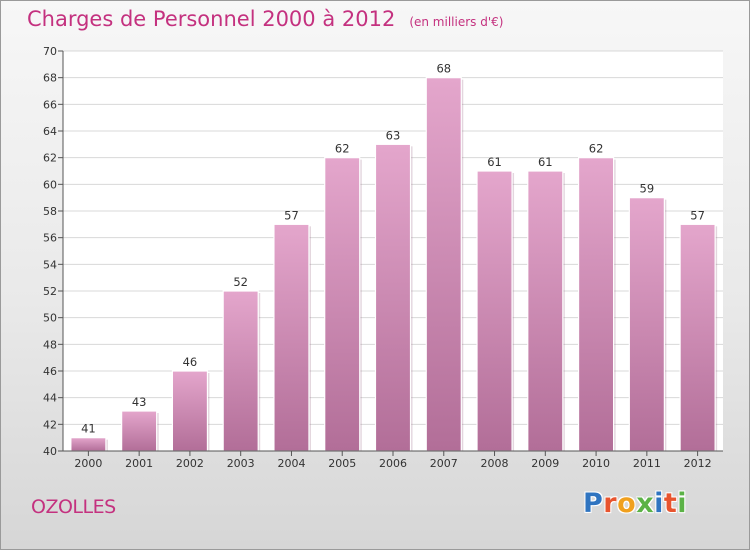 The image size is (750, 550). What do you see at coordinates (88, 429) in the screenshot?
I see `bar-value-label: 41` at bounding box center [88, 429].